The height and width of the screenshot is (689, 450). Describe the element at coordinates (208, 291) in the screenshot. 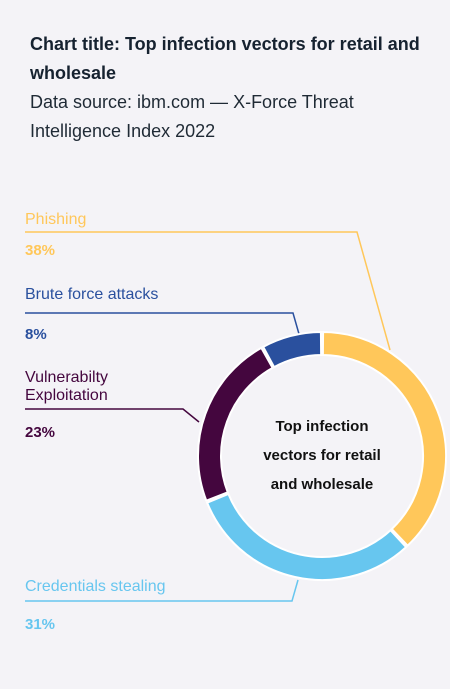

I see `leader-line-phishing` at that location.